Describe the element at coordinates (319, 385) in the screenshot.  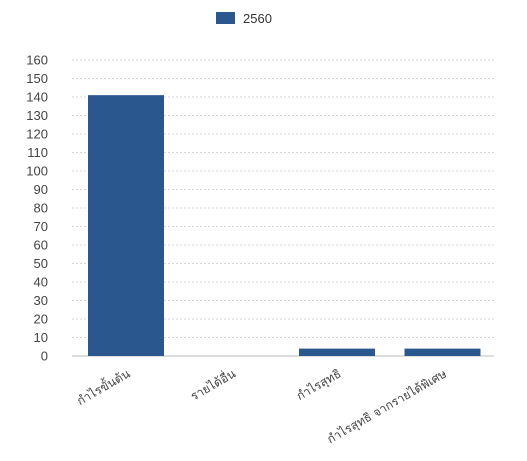
I see `x-tick-label: กำไรสุทธิ` at that location.